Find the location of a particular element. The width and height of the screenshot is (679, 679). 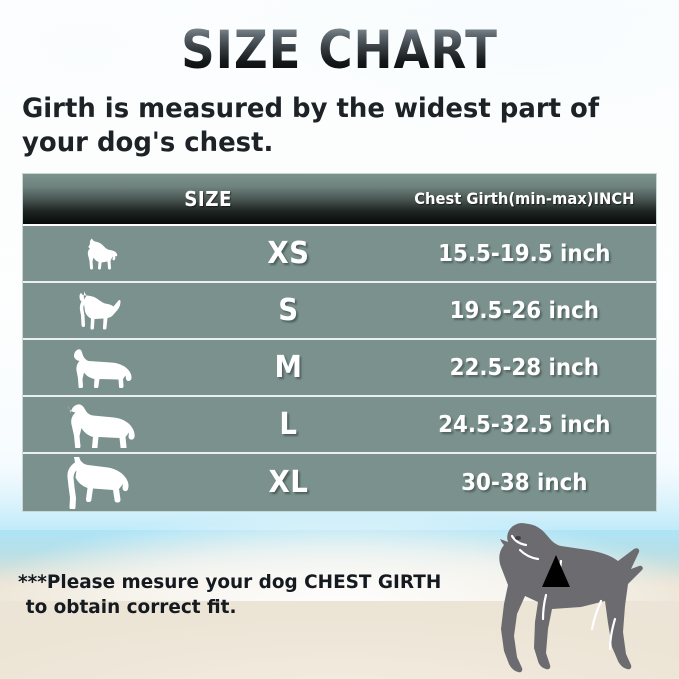

column-header-chest-girth-line1: Chest Girth is located at coordinates (461, 199).